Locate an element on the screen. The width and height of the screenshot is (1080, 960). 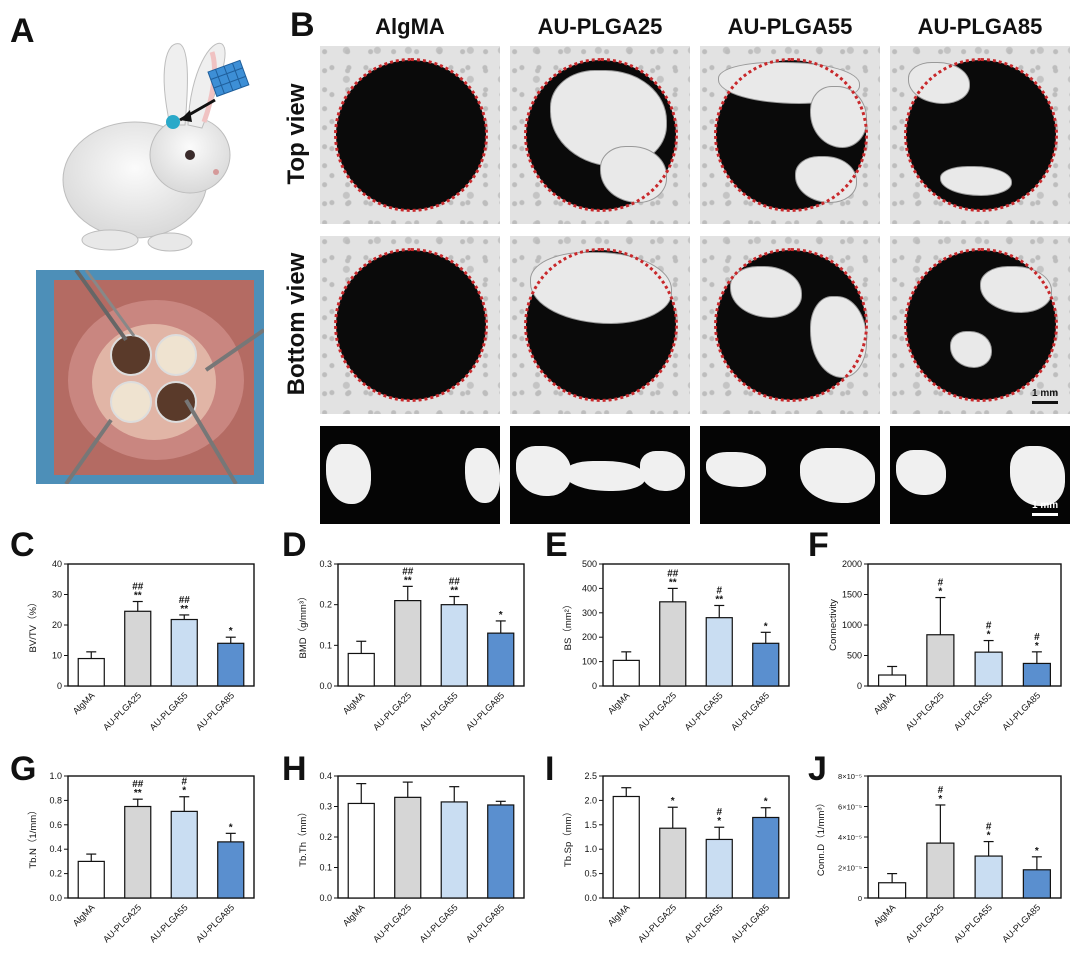
y-tick-label: 300 is located at coordinates (589, 613).